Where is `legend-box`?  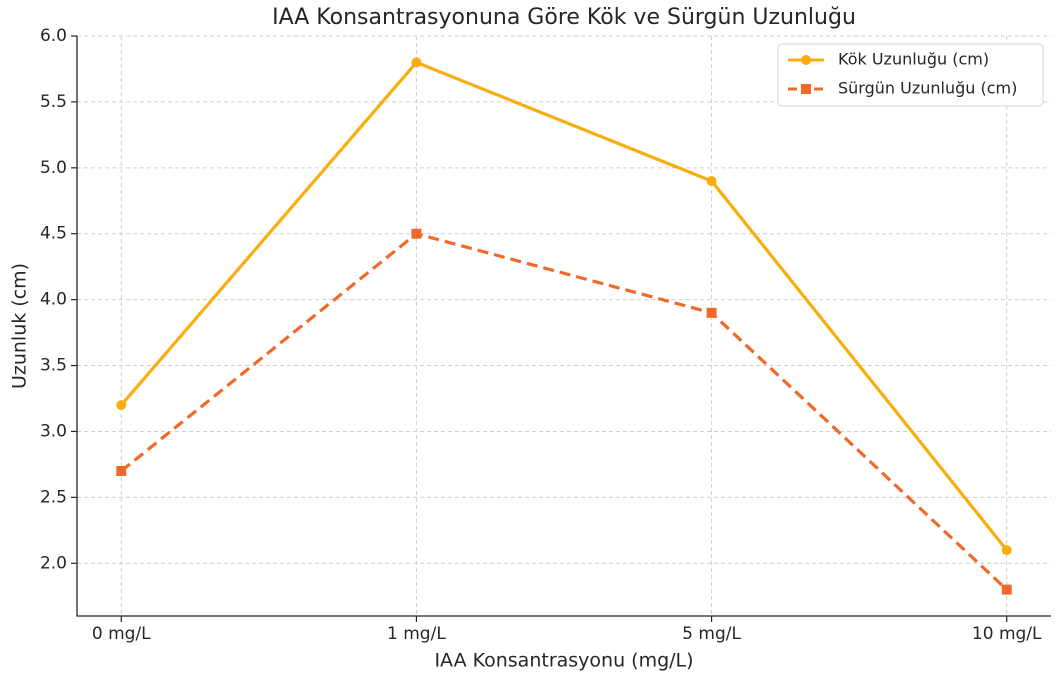 legend-box is located at coordinates (910, 75).